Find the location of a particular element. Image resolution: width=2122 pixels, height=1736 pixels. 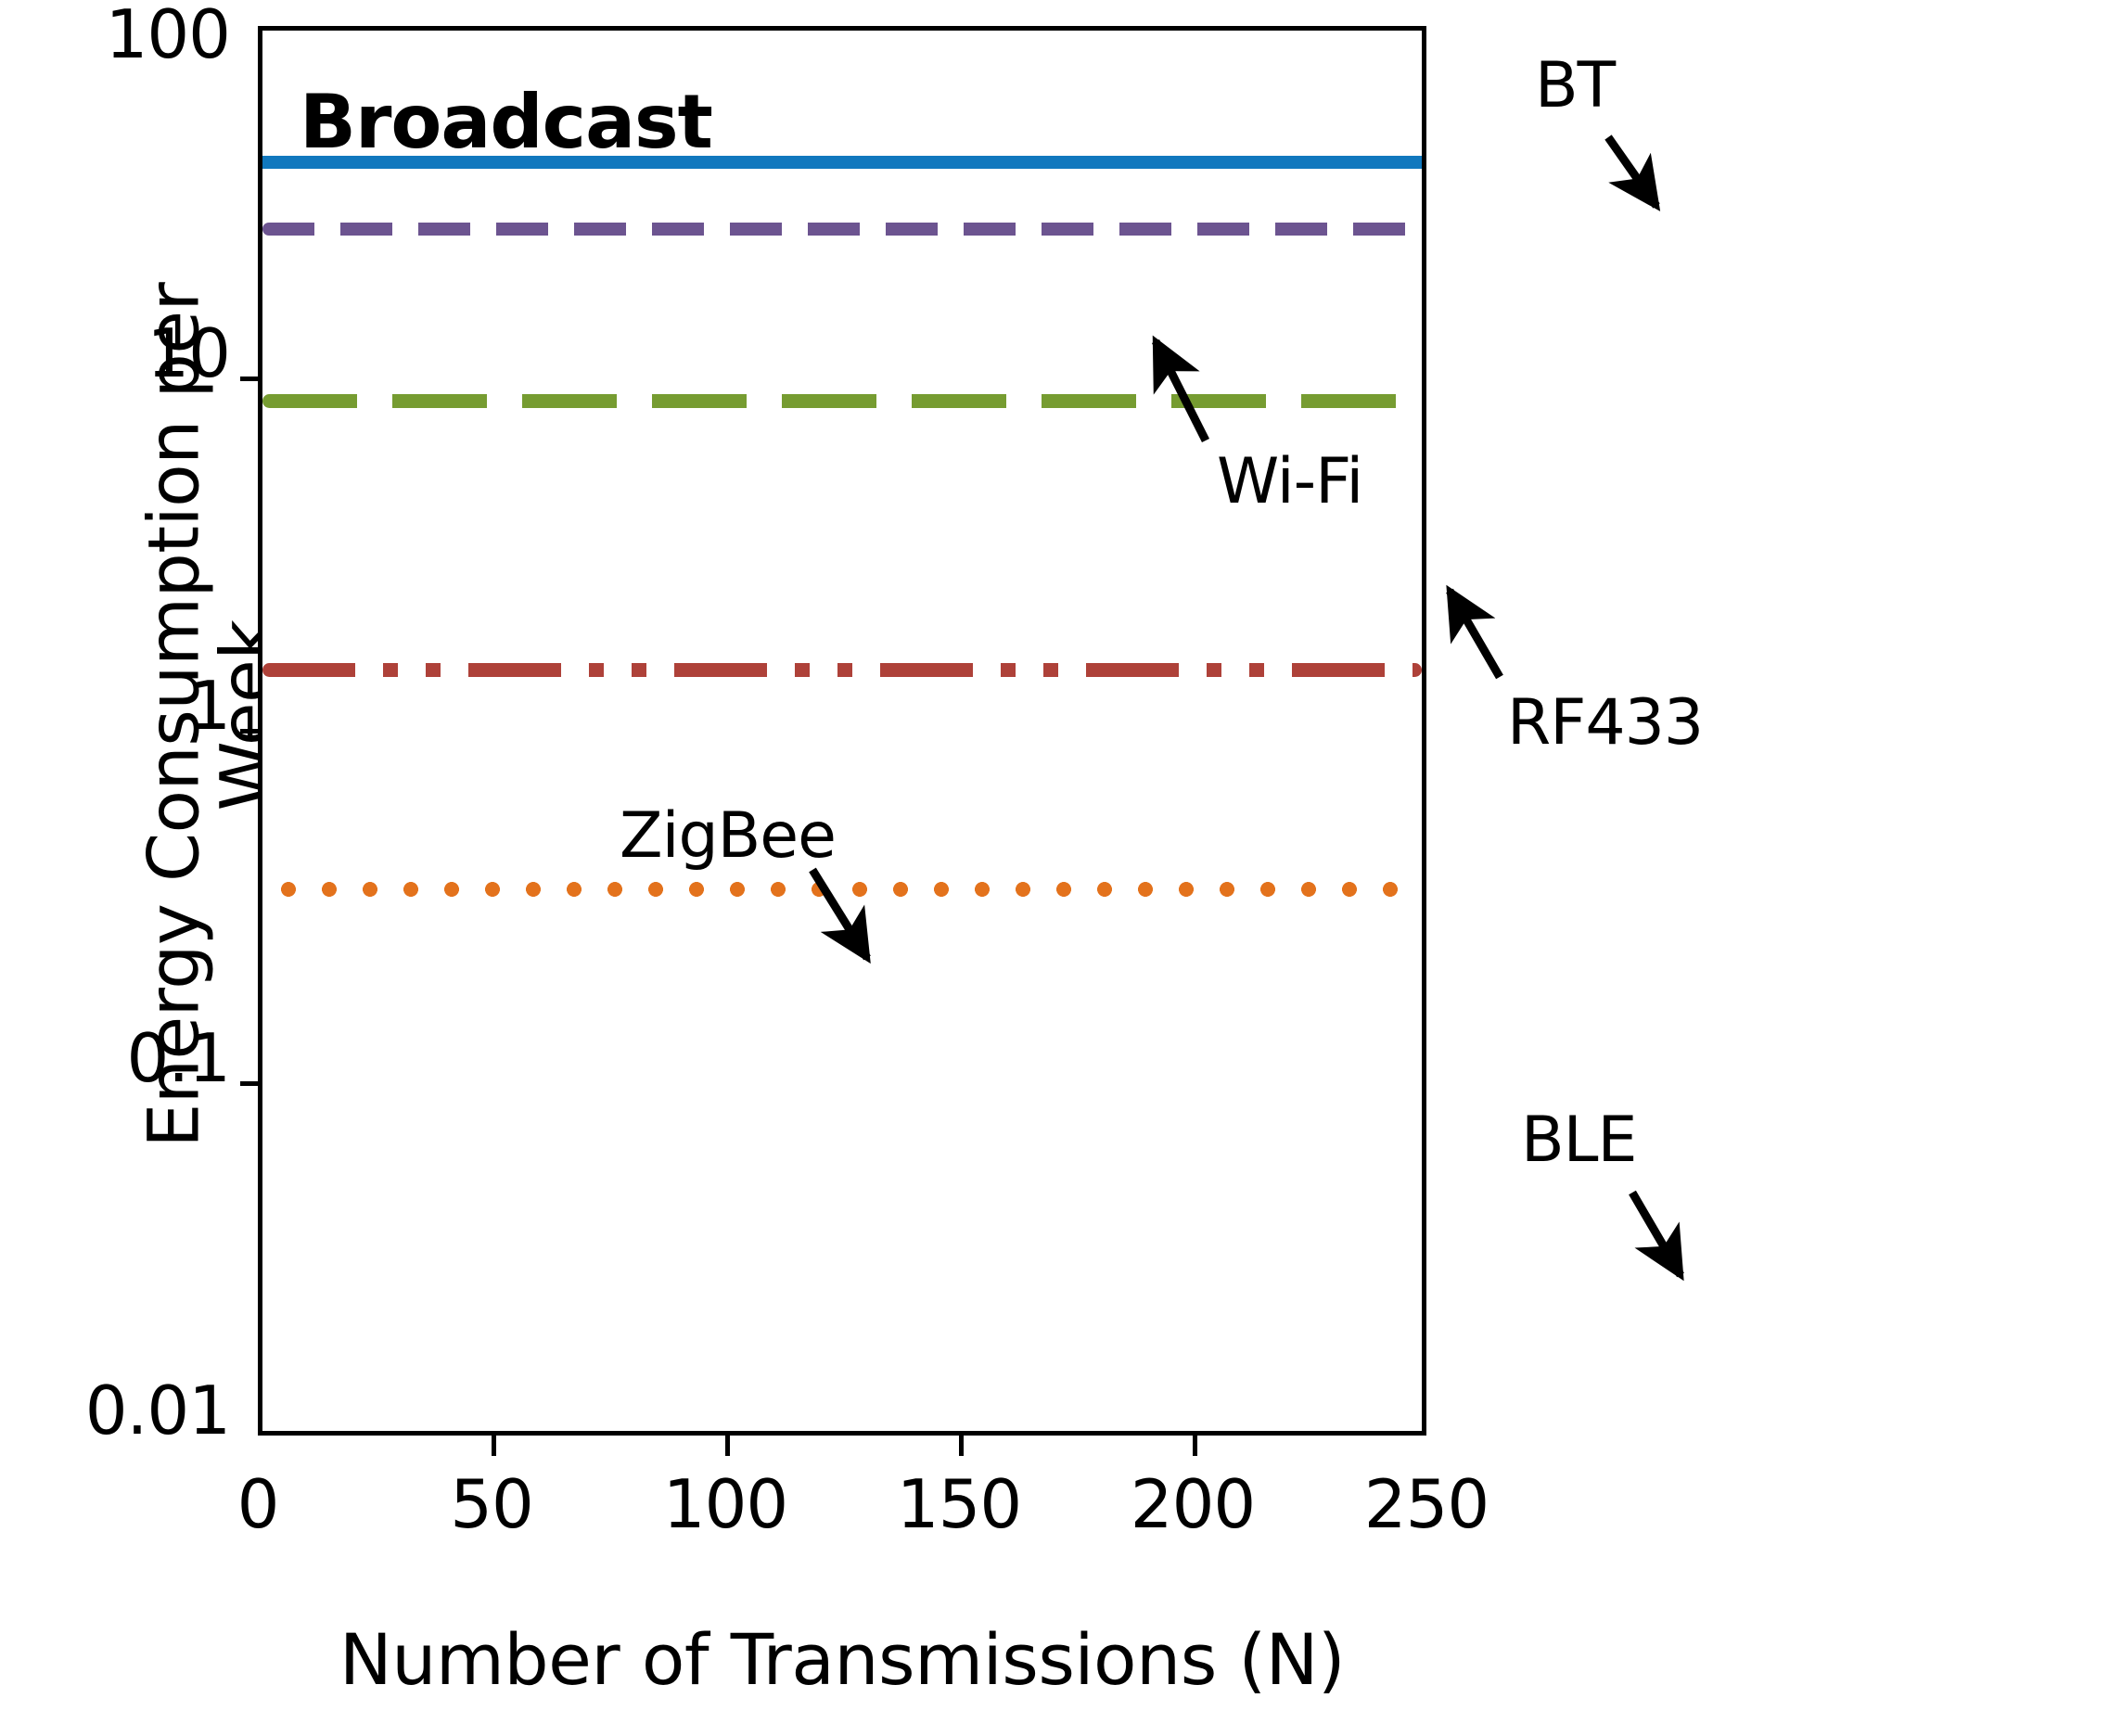

arrow-ble is located at coordinates (1656, 1236).